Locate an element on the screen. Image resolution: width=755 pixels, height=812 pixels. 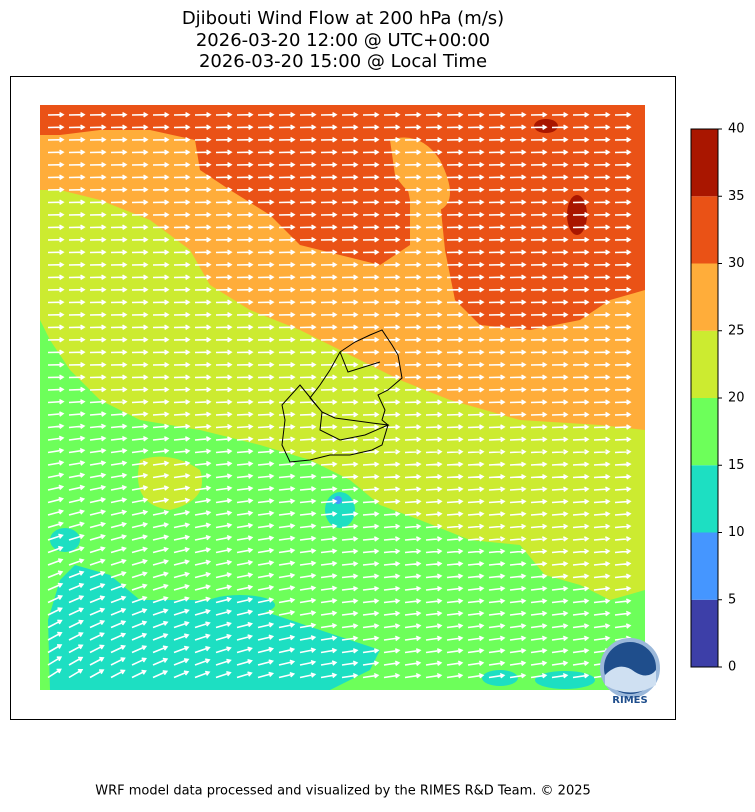
logo-text: RIMES is located at coordinates (629, 700).